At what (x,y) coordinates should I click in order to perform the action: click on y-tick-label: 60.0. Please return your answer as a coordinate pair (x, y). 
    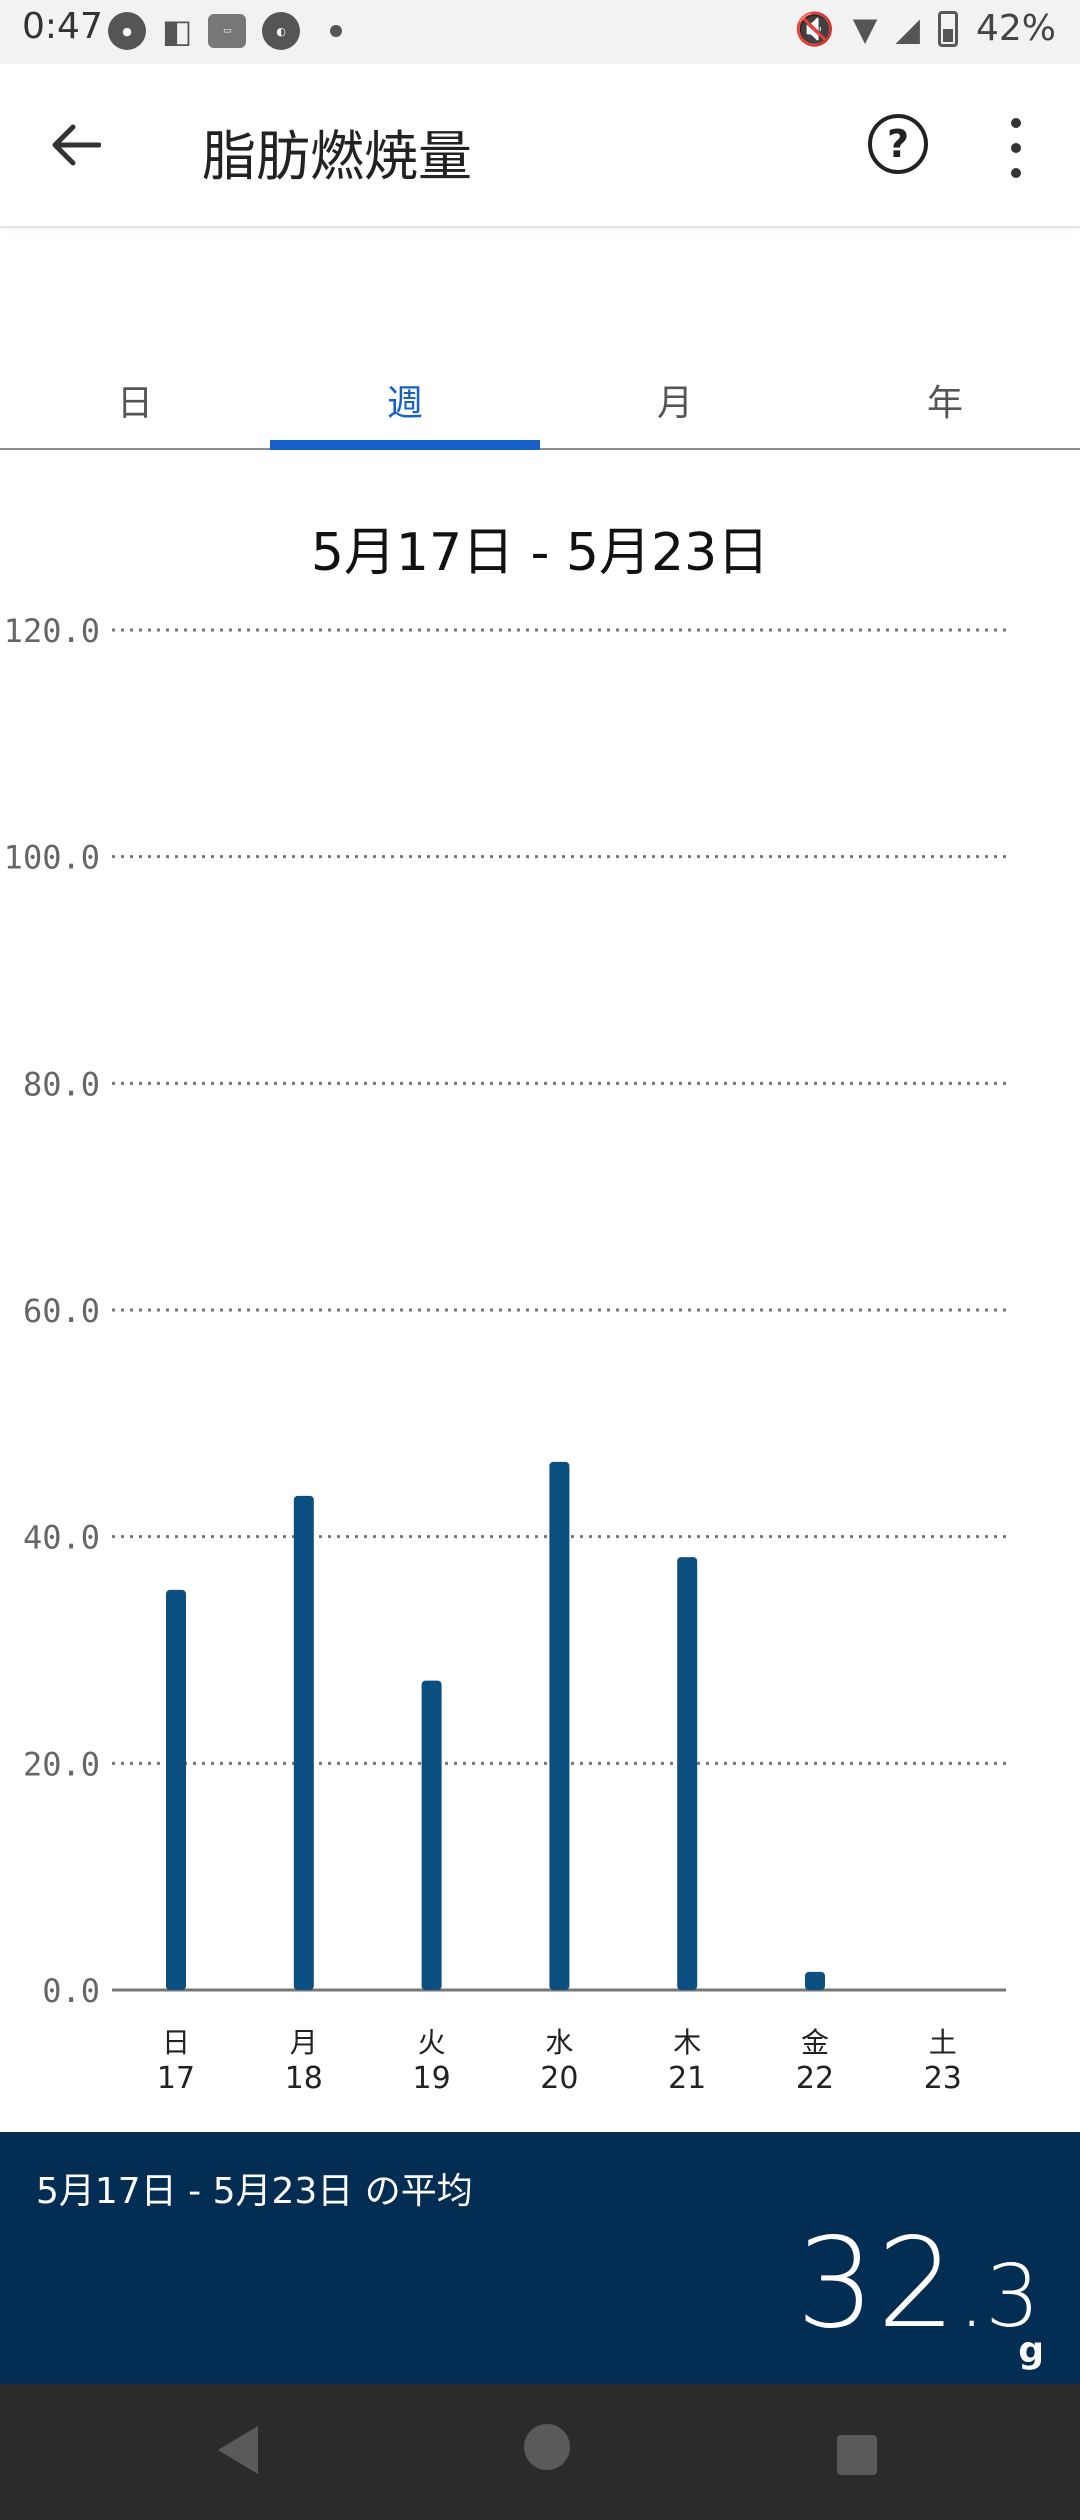
    Looking at the image, I should click on (61, 1311).